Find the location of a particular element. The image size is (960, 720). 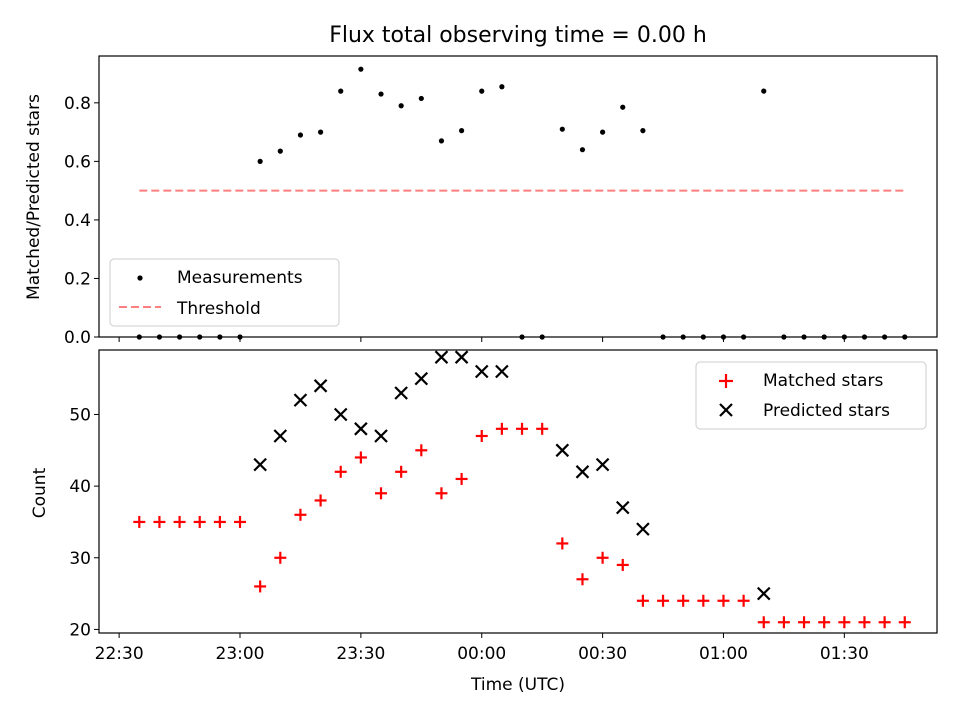

count-x-ticks: 22:30 23:00 23:30 00:00 00:30 01:00 01:30 is located at coordinates (482, 648).